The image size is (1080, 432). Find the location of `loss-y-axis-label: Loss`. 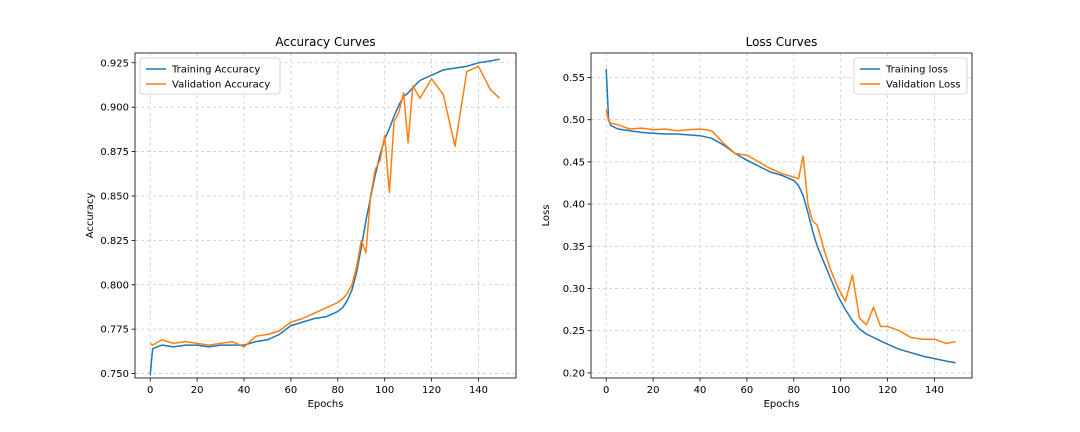

loss-y-axis-label: Loss is located at coordinates (546, 216).